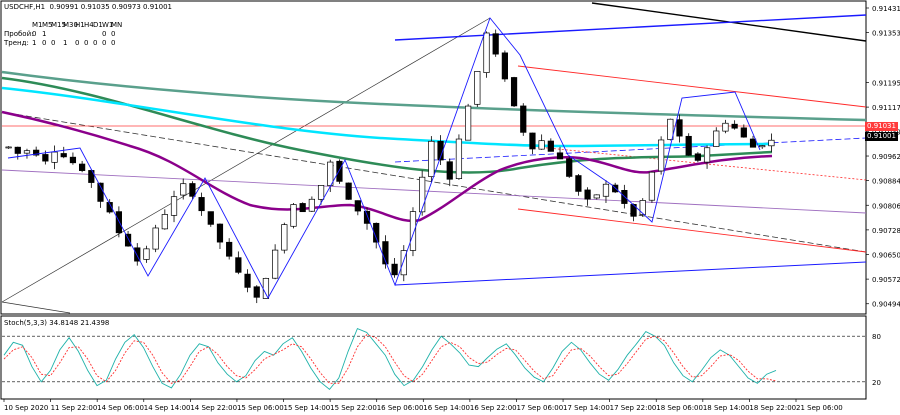 The height and width of the screenshot is (415, 900). I want to click on timeframe-2: M15, so click(58, 25).